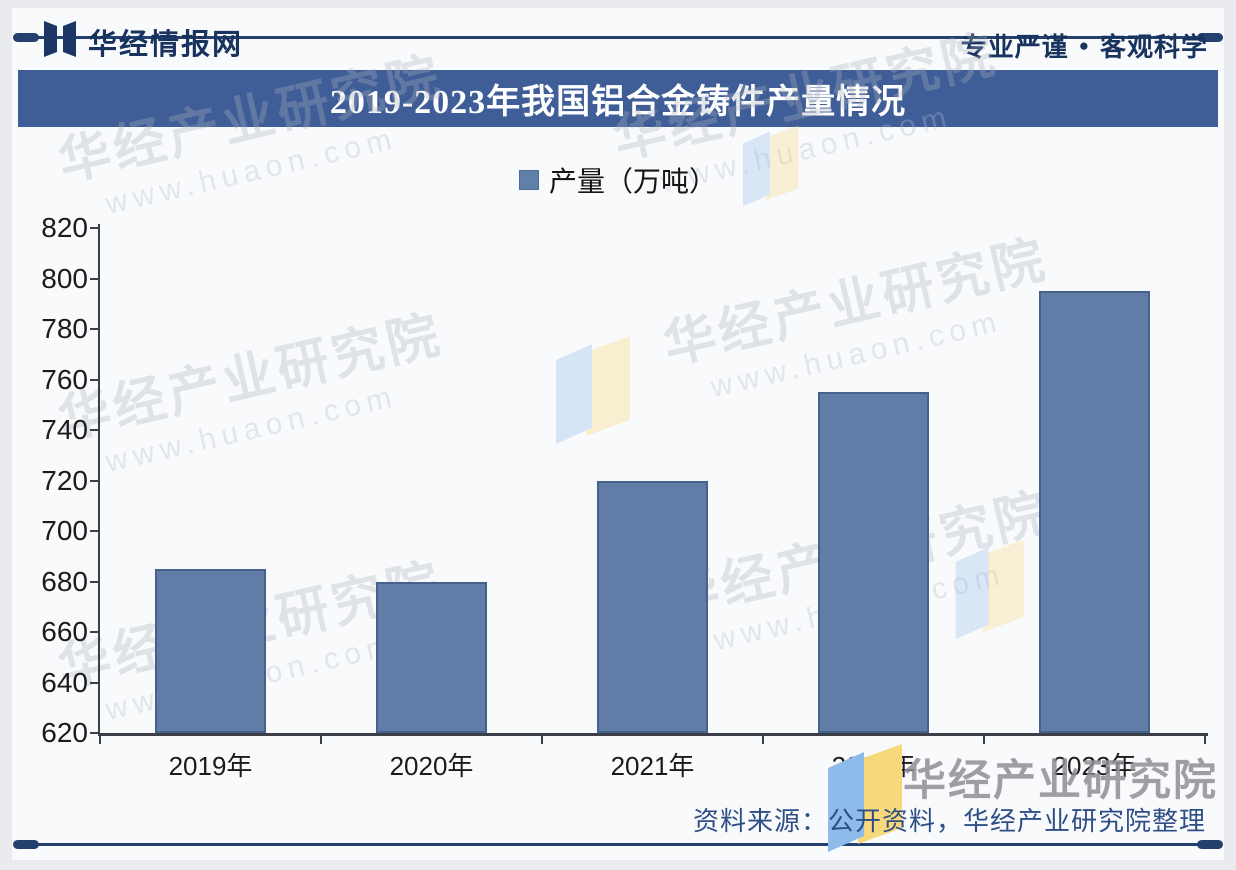 Image resolution: width=1236 pixels, height=870 pixels. What do you see at coordinates (64, 379) in the screenshot?
I see `y-axis-label: 760` at bounding box center [64, 379].